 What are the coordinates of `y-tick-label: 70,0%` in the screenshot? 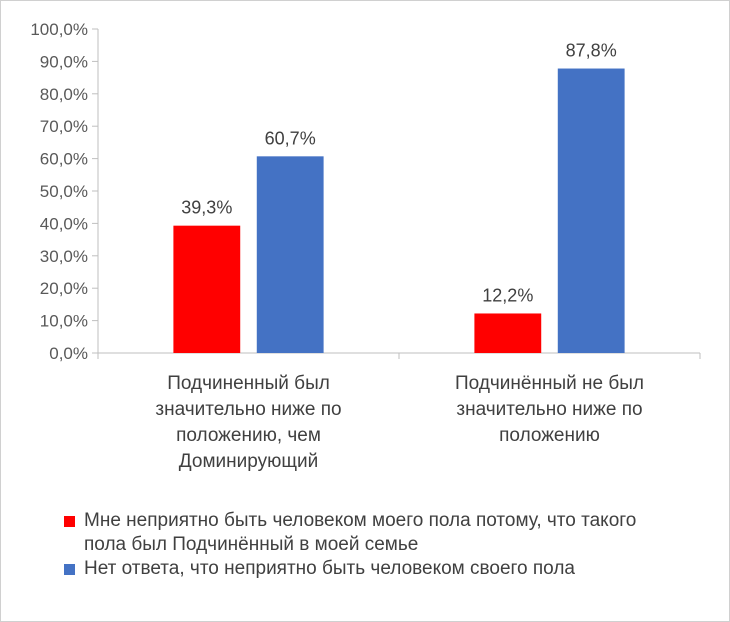 It's located at (64, 126).